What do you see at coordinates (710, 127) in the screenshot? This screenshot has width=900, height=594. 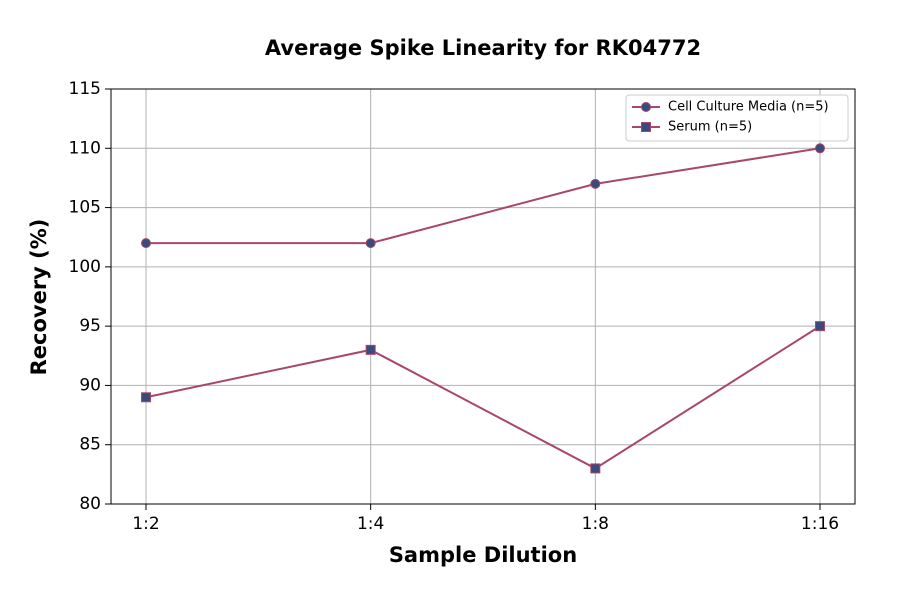 I see `legend-label: Serum (n=5)` at bounding box center [710, 127].